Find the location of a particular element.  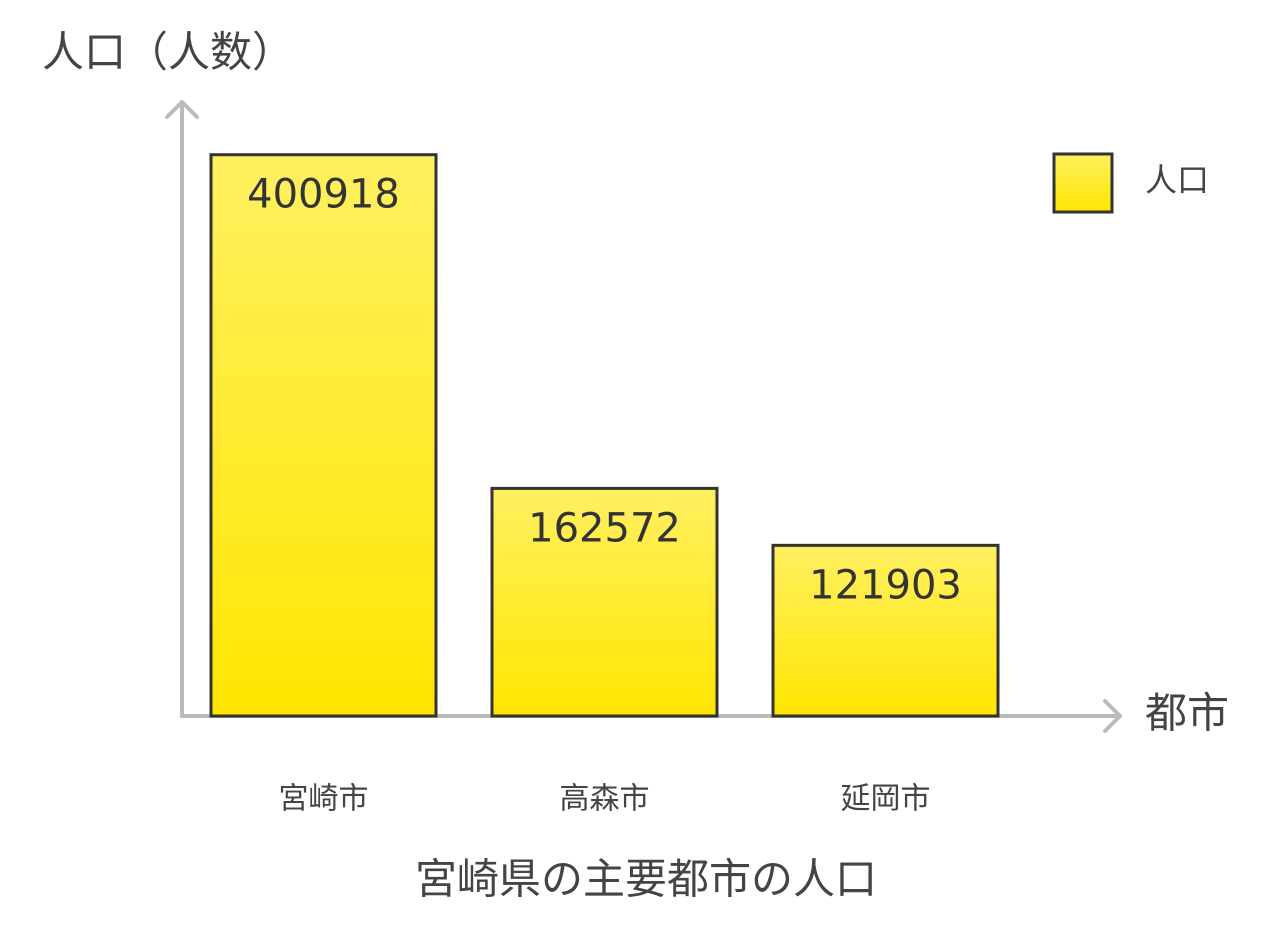

legend-swatch is located at coordinates (1083, 183).